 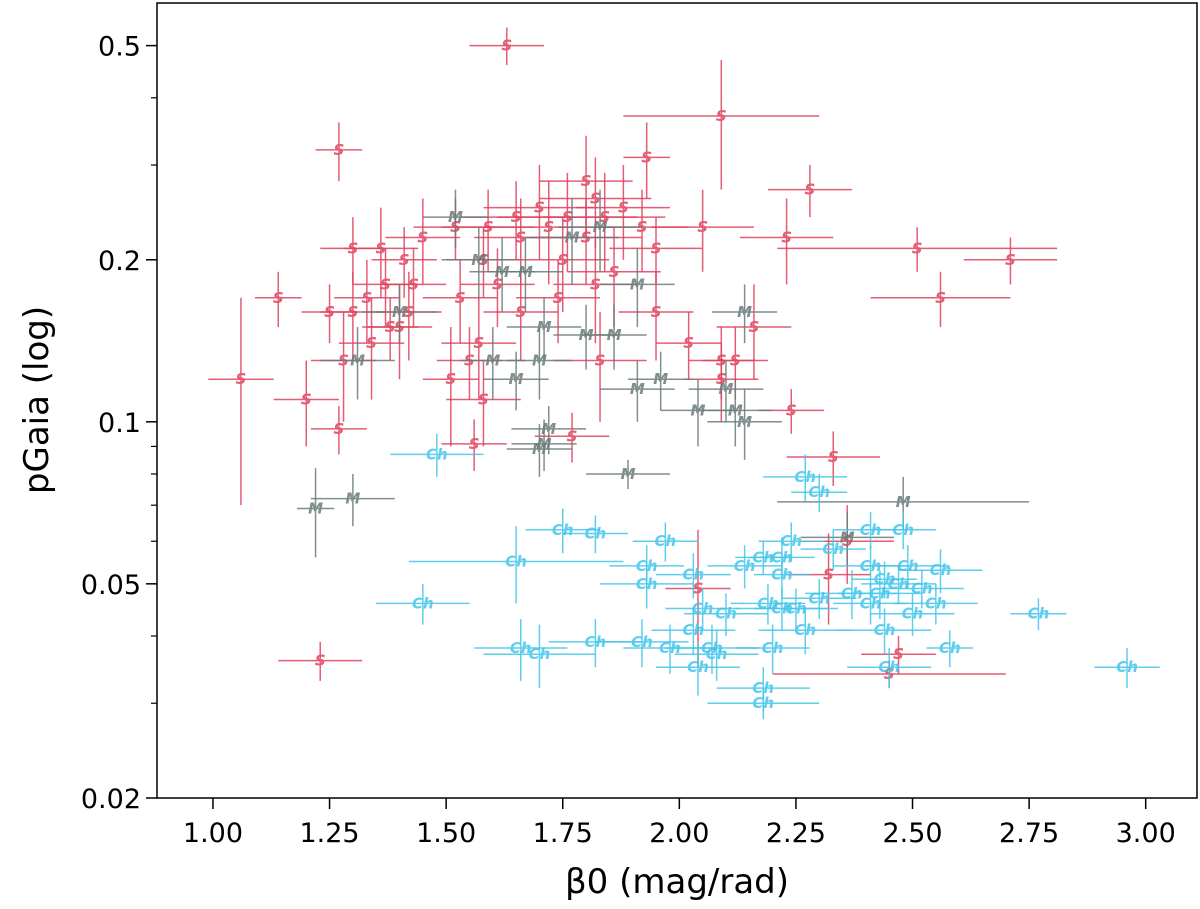 What do you see at coordinates (912, 833) in the screenshot?
I see `x-tick-label: 2.50` at bounding box center [912, 833].